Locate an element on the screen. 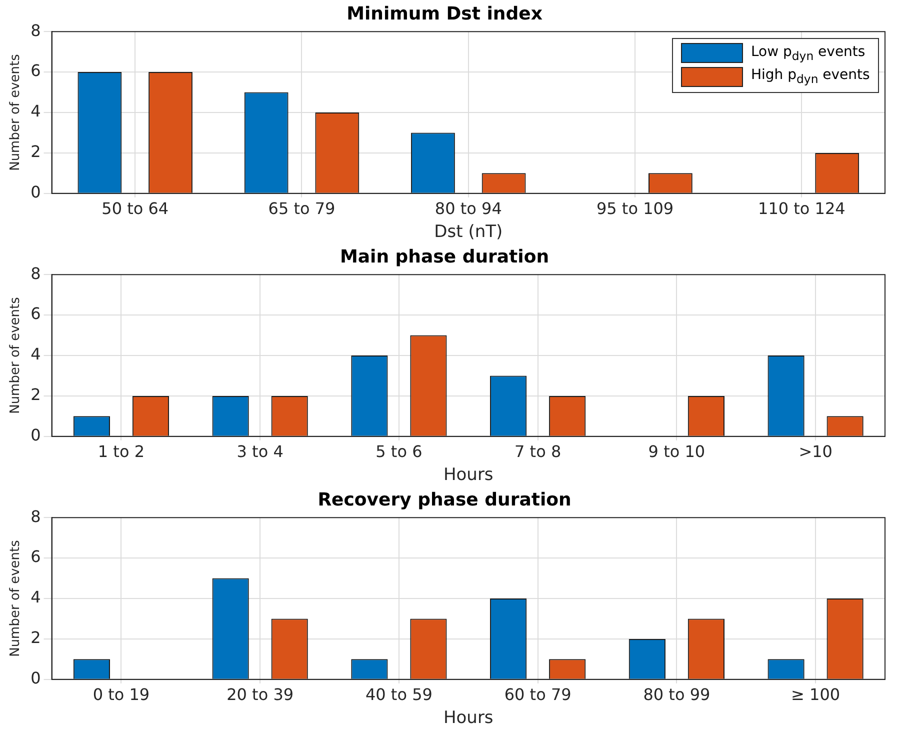  x-tick-label: 0 to 19 is located at coordinates (121, 694).